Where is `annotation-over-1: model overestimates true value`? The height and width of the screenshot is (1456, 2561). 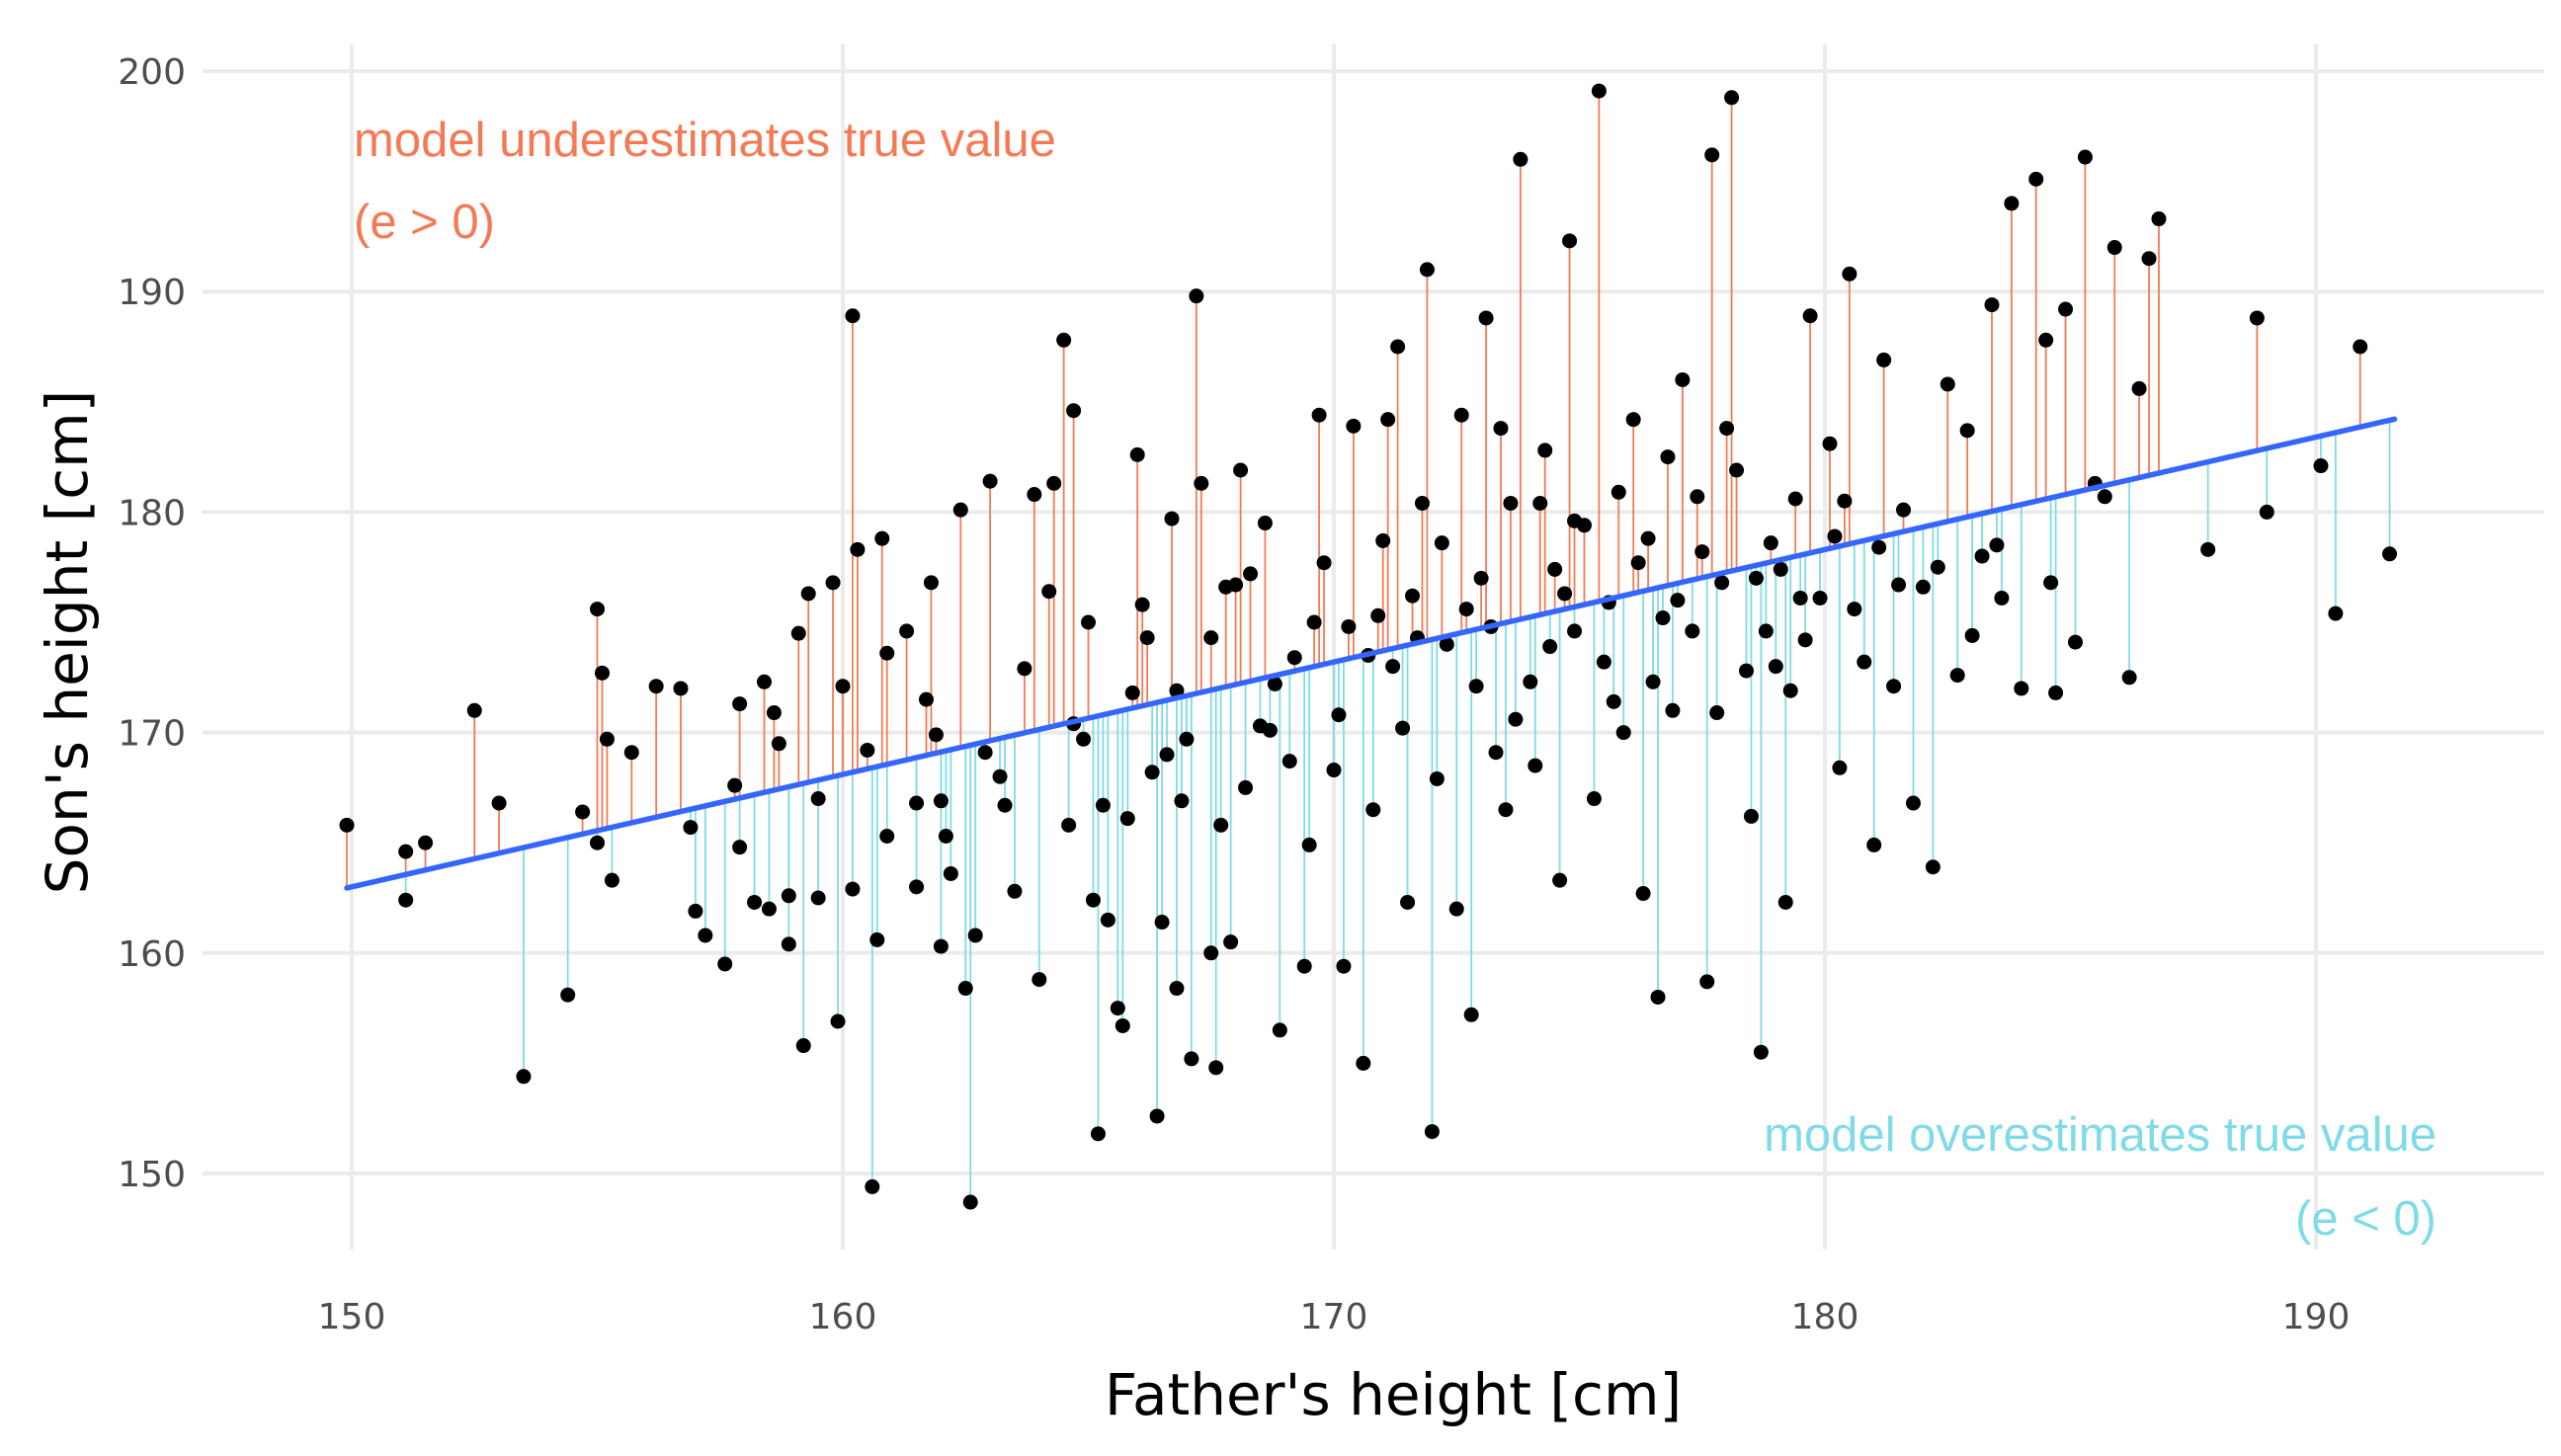 annotation-over-1: model overestimates true value is located at coordinates (2100, 1135).